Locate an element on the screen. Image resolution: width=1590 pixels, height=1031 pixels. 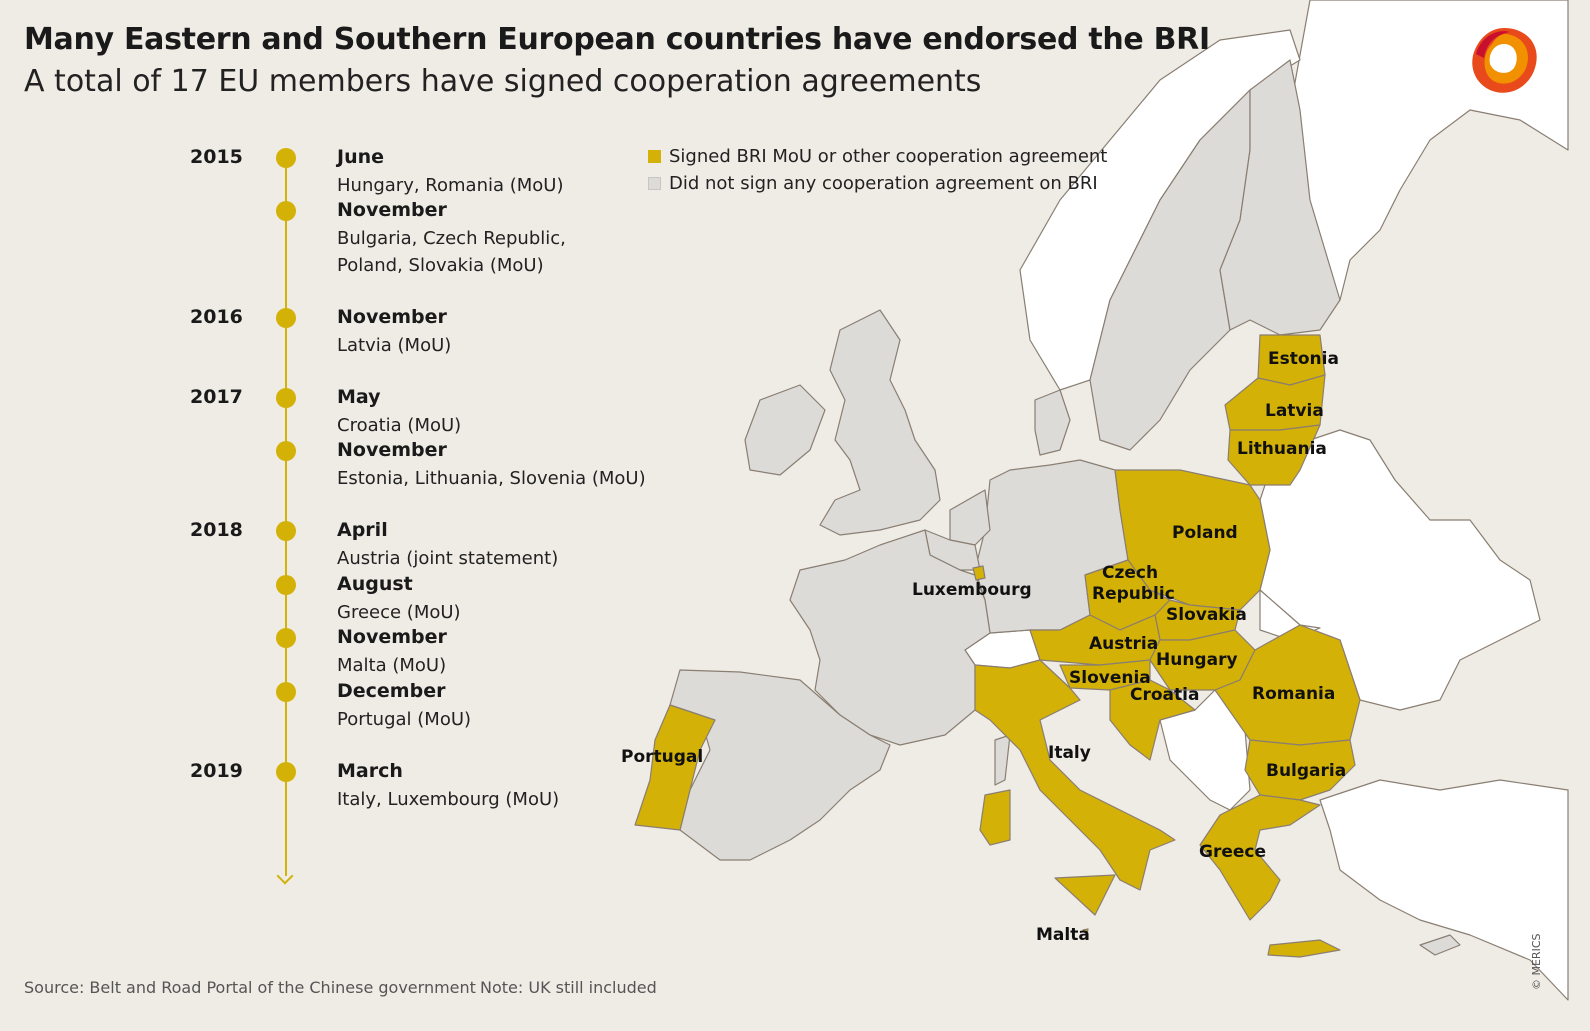
timeline-text: Poland, Slovakia (MoU) is located at coordinates (440, 265).